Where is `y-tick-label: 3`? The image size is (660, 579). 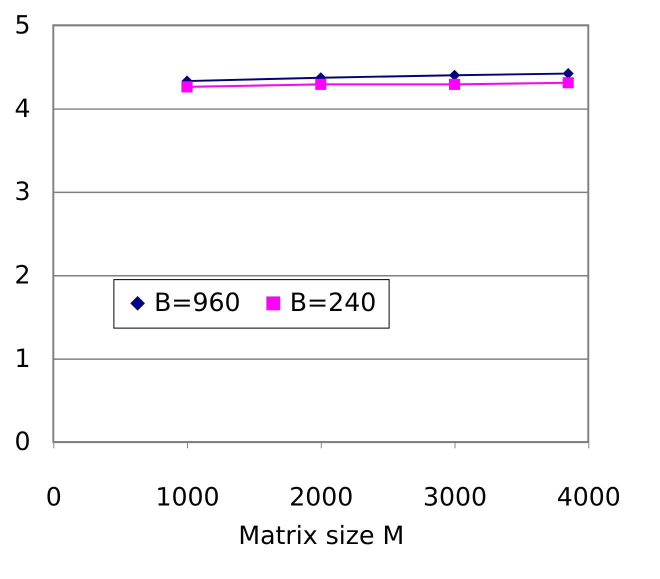 y-tick-label: 3 is located at coordinates (22, 191).